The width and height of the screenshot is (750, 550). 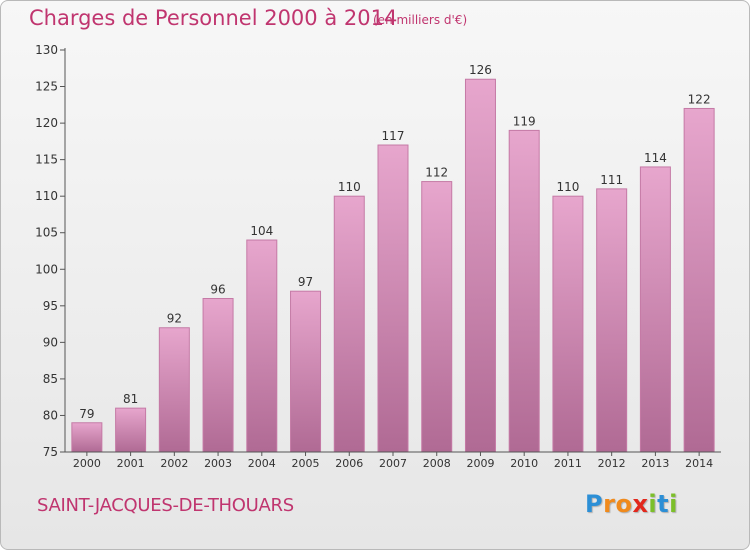 I want to click on x-tick-label: 2006, so click(x=349, y=463).